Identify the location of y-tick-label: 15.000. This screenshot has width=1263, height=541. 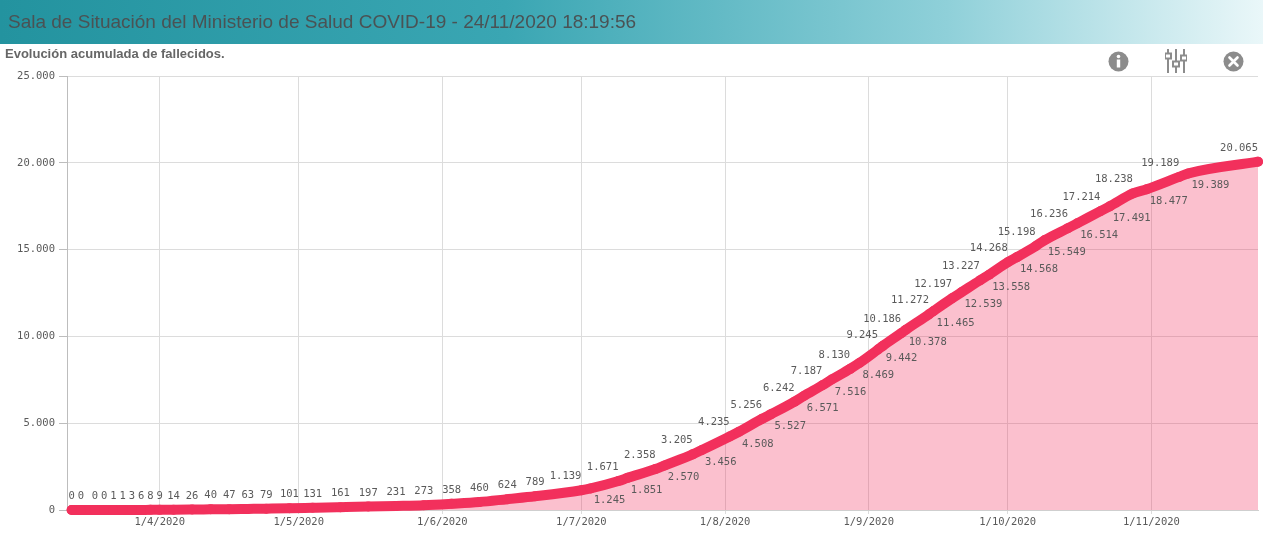
(36, 248).